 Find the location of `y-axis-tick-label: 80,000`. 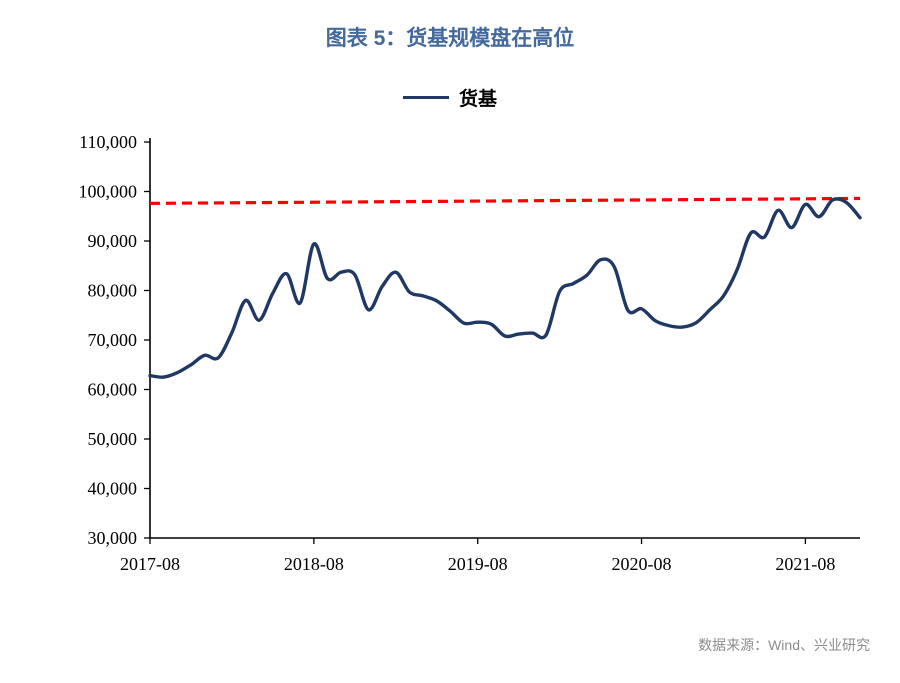

y-axis-tick-label: 80,000 is located at coordinates (113, 291).